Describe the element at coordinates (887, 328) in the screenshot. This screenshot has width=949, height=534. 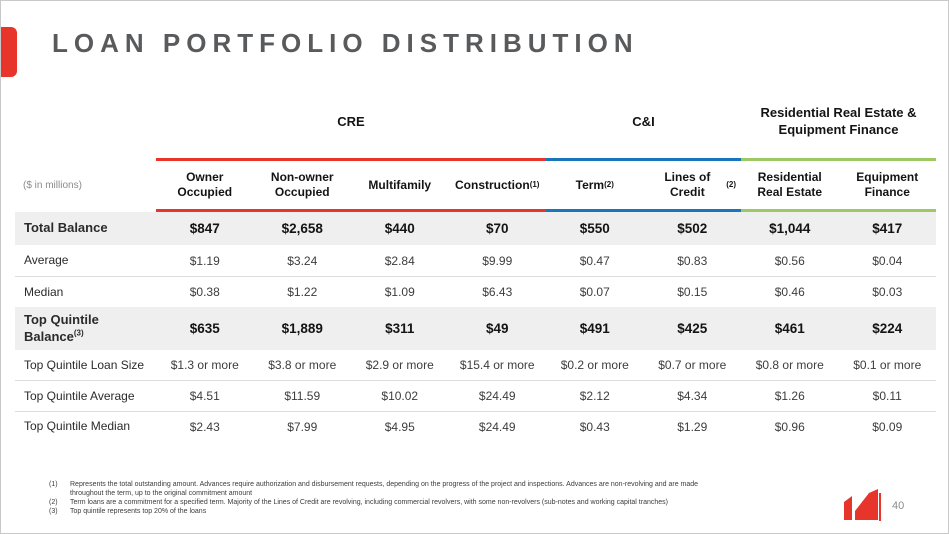
I see `cell: $224` at that location.